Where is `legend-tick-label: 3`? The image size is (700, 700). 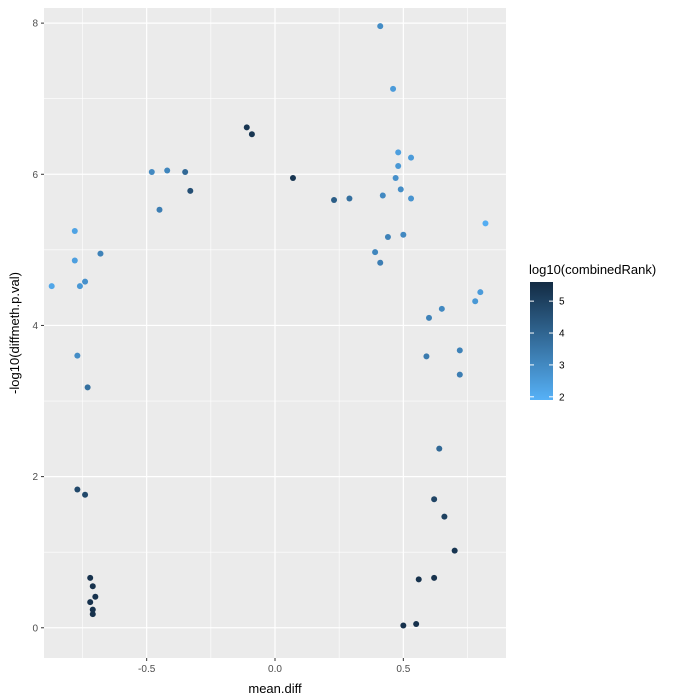
legend-tick-label: 3 is located at coordinates (562, 365).